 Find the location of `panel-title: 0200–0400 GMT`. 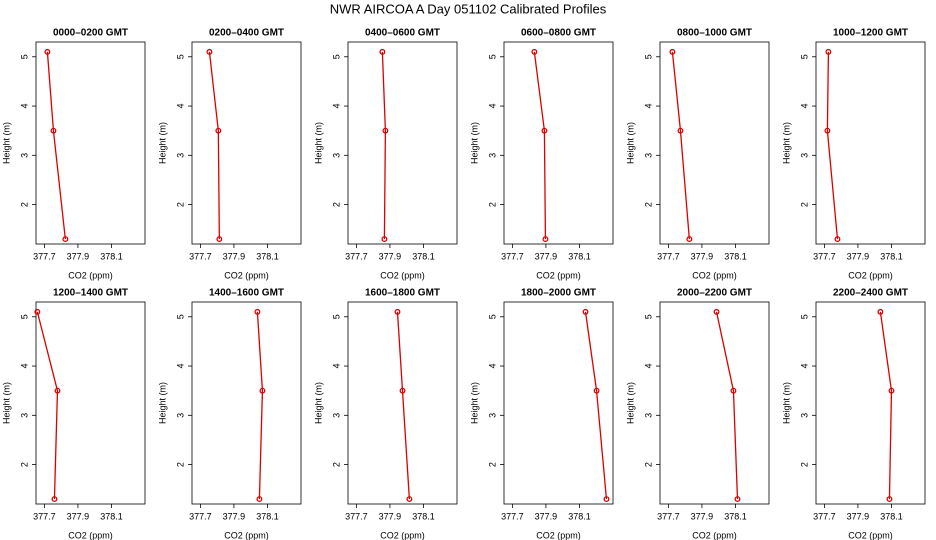

panel-title: 0200–0400 GMT is located at coordinates (246, 33).